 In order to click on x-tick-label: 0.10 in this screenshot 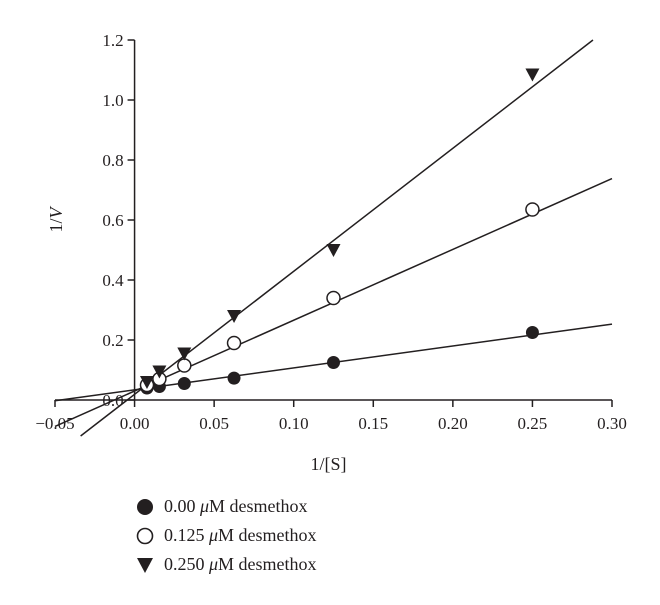, I will do `click(294, 423)`.